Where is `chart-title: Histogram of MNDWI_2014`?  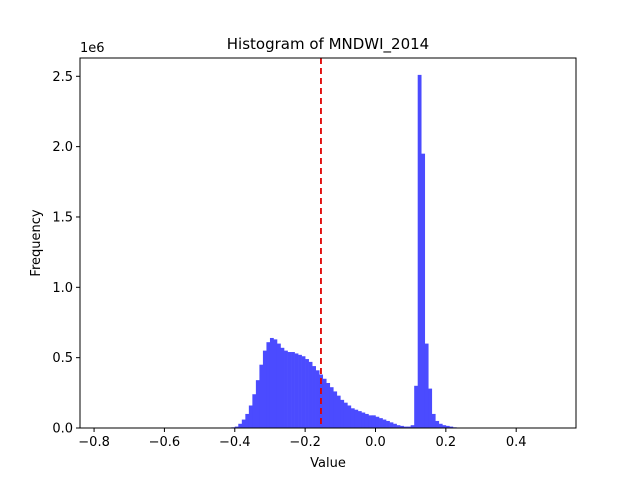
chart-title: Histogram of MNDWI_2014 is located at coordinates (328, 44).